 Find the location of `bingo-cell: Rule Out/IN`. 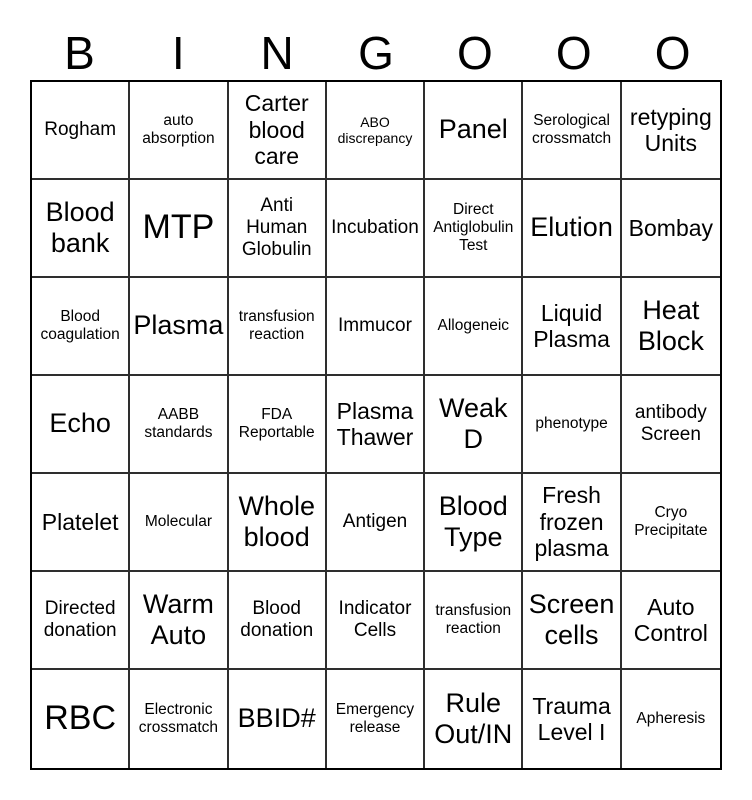

bingo-cell: Rule Out/IN is located at coordinates (474, 719).